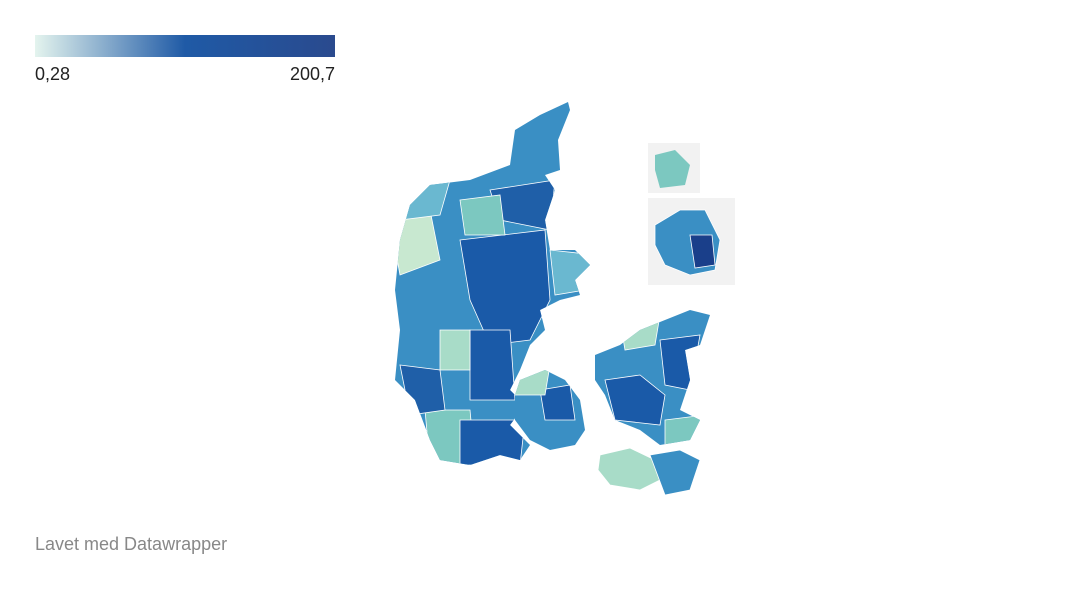 Image resolution: width=1070 pixels, height=600 pixels. What do you see at coordinates (312, 74) in the screenshot?
I see `legend-max-label: 200,7` at bounding box center [312, 74].